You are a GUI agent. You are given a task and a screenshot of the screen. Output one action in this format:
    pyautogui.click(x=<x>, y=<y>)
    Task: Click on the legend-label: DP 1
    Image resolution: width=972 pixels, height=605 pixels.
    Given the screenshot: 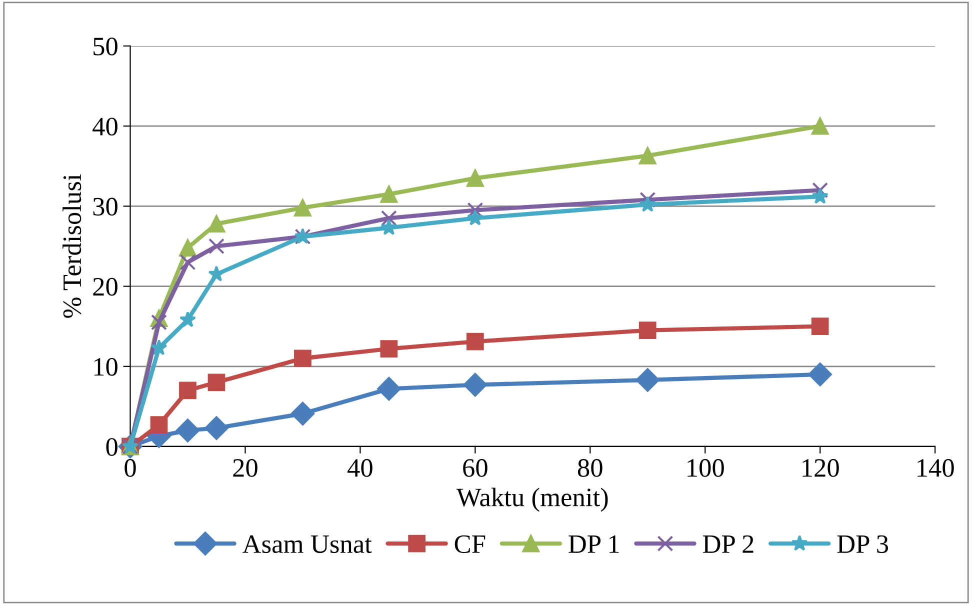 What is the action you would take?
    pyautogui.click(x=593, y=544)
    